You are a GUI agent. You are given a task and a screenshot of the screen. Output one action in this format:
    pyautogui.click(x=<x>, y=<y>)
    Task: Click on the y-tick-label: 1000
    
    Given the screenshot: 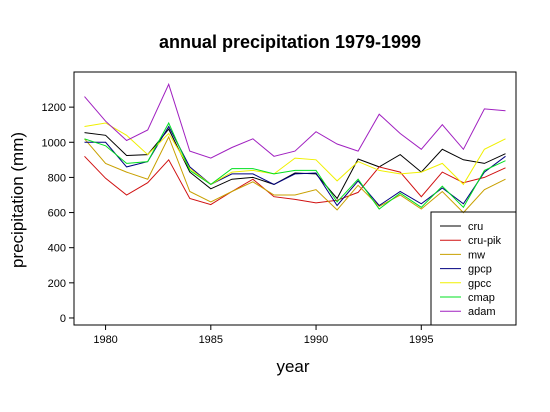 What is the action you would take?
    pyautogui.click(x=54, y=143)
    